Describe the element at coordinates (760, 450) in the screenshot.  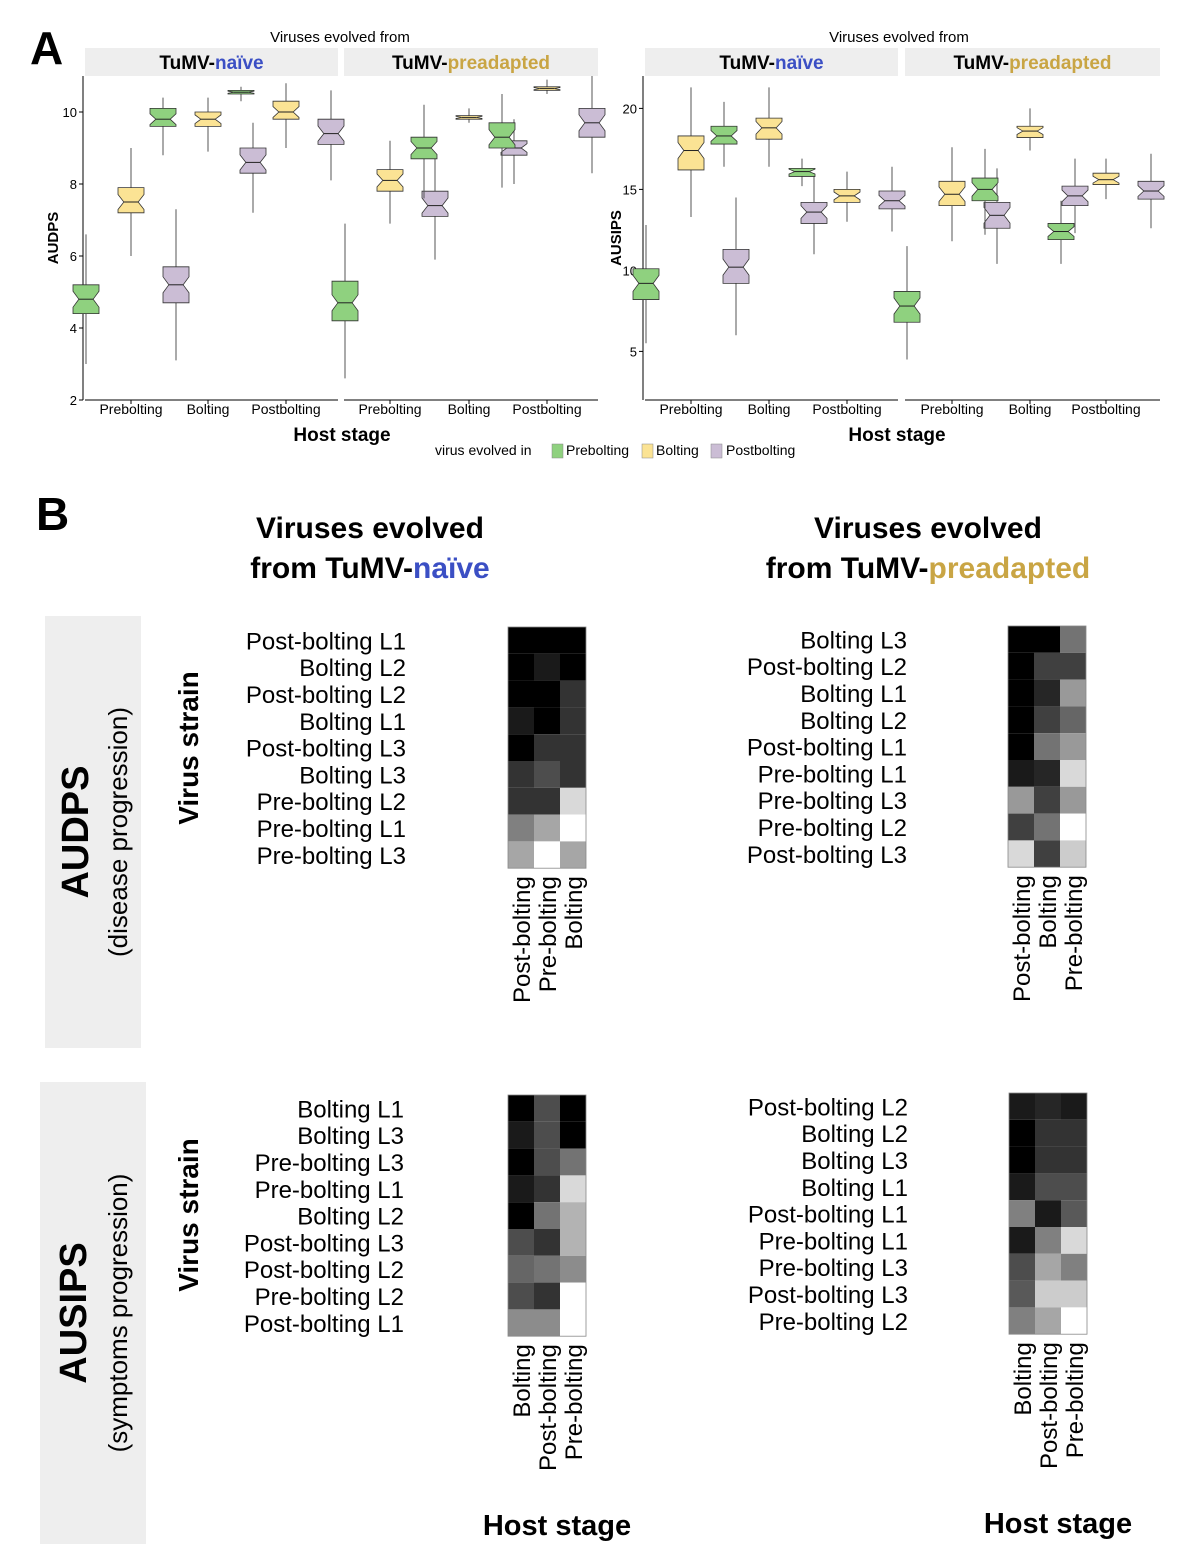
I see `legend-label-postbolting: Postbolting` at that location.